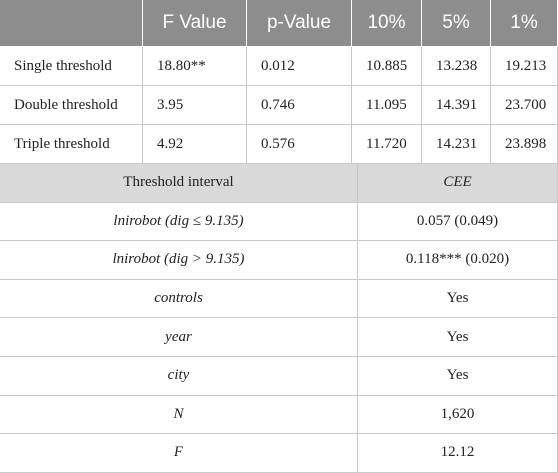  What do you see at coordinates (71, 23) in the screenshot?
I see `header-cell` at bounding box center [71, 23].